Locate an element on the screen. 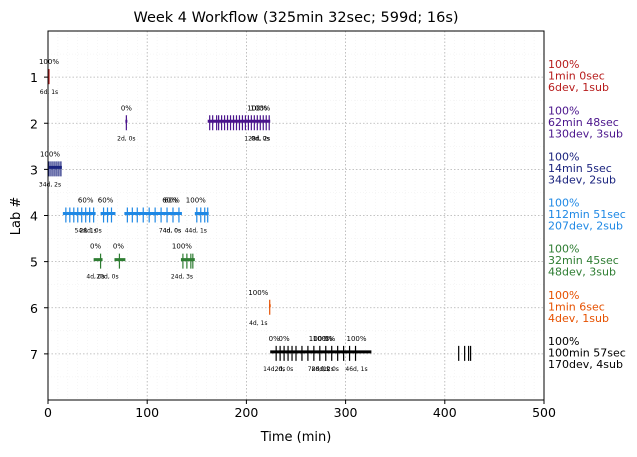  x-axis-label: Time (min) is located at coordinates (296, 437).